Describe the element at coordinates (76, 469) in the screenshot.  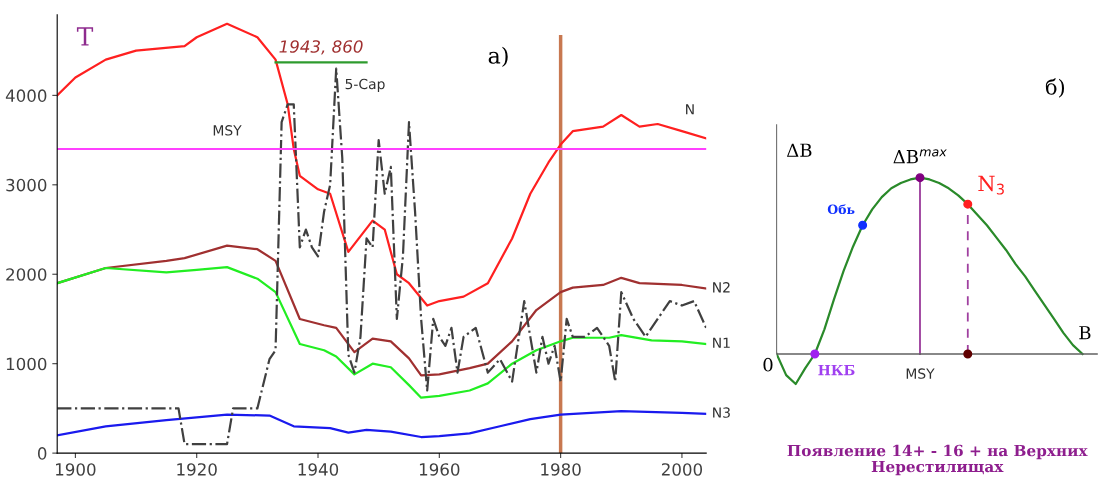
I see `x-tick-label: 1900` at that location.